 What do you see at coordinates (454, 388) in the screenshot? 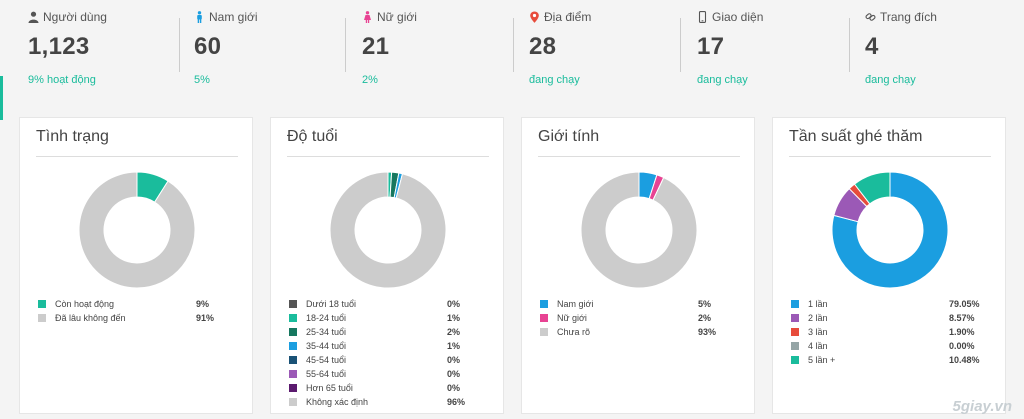
I see `legend-value: 0%` at bounding box center [454, 388].